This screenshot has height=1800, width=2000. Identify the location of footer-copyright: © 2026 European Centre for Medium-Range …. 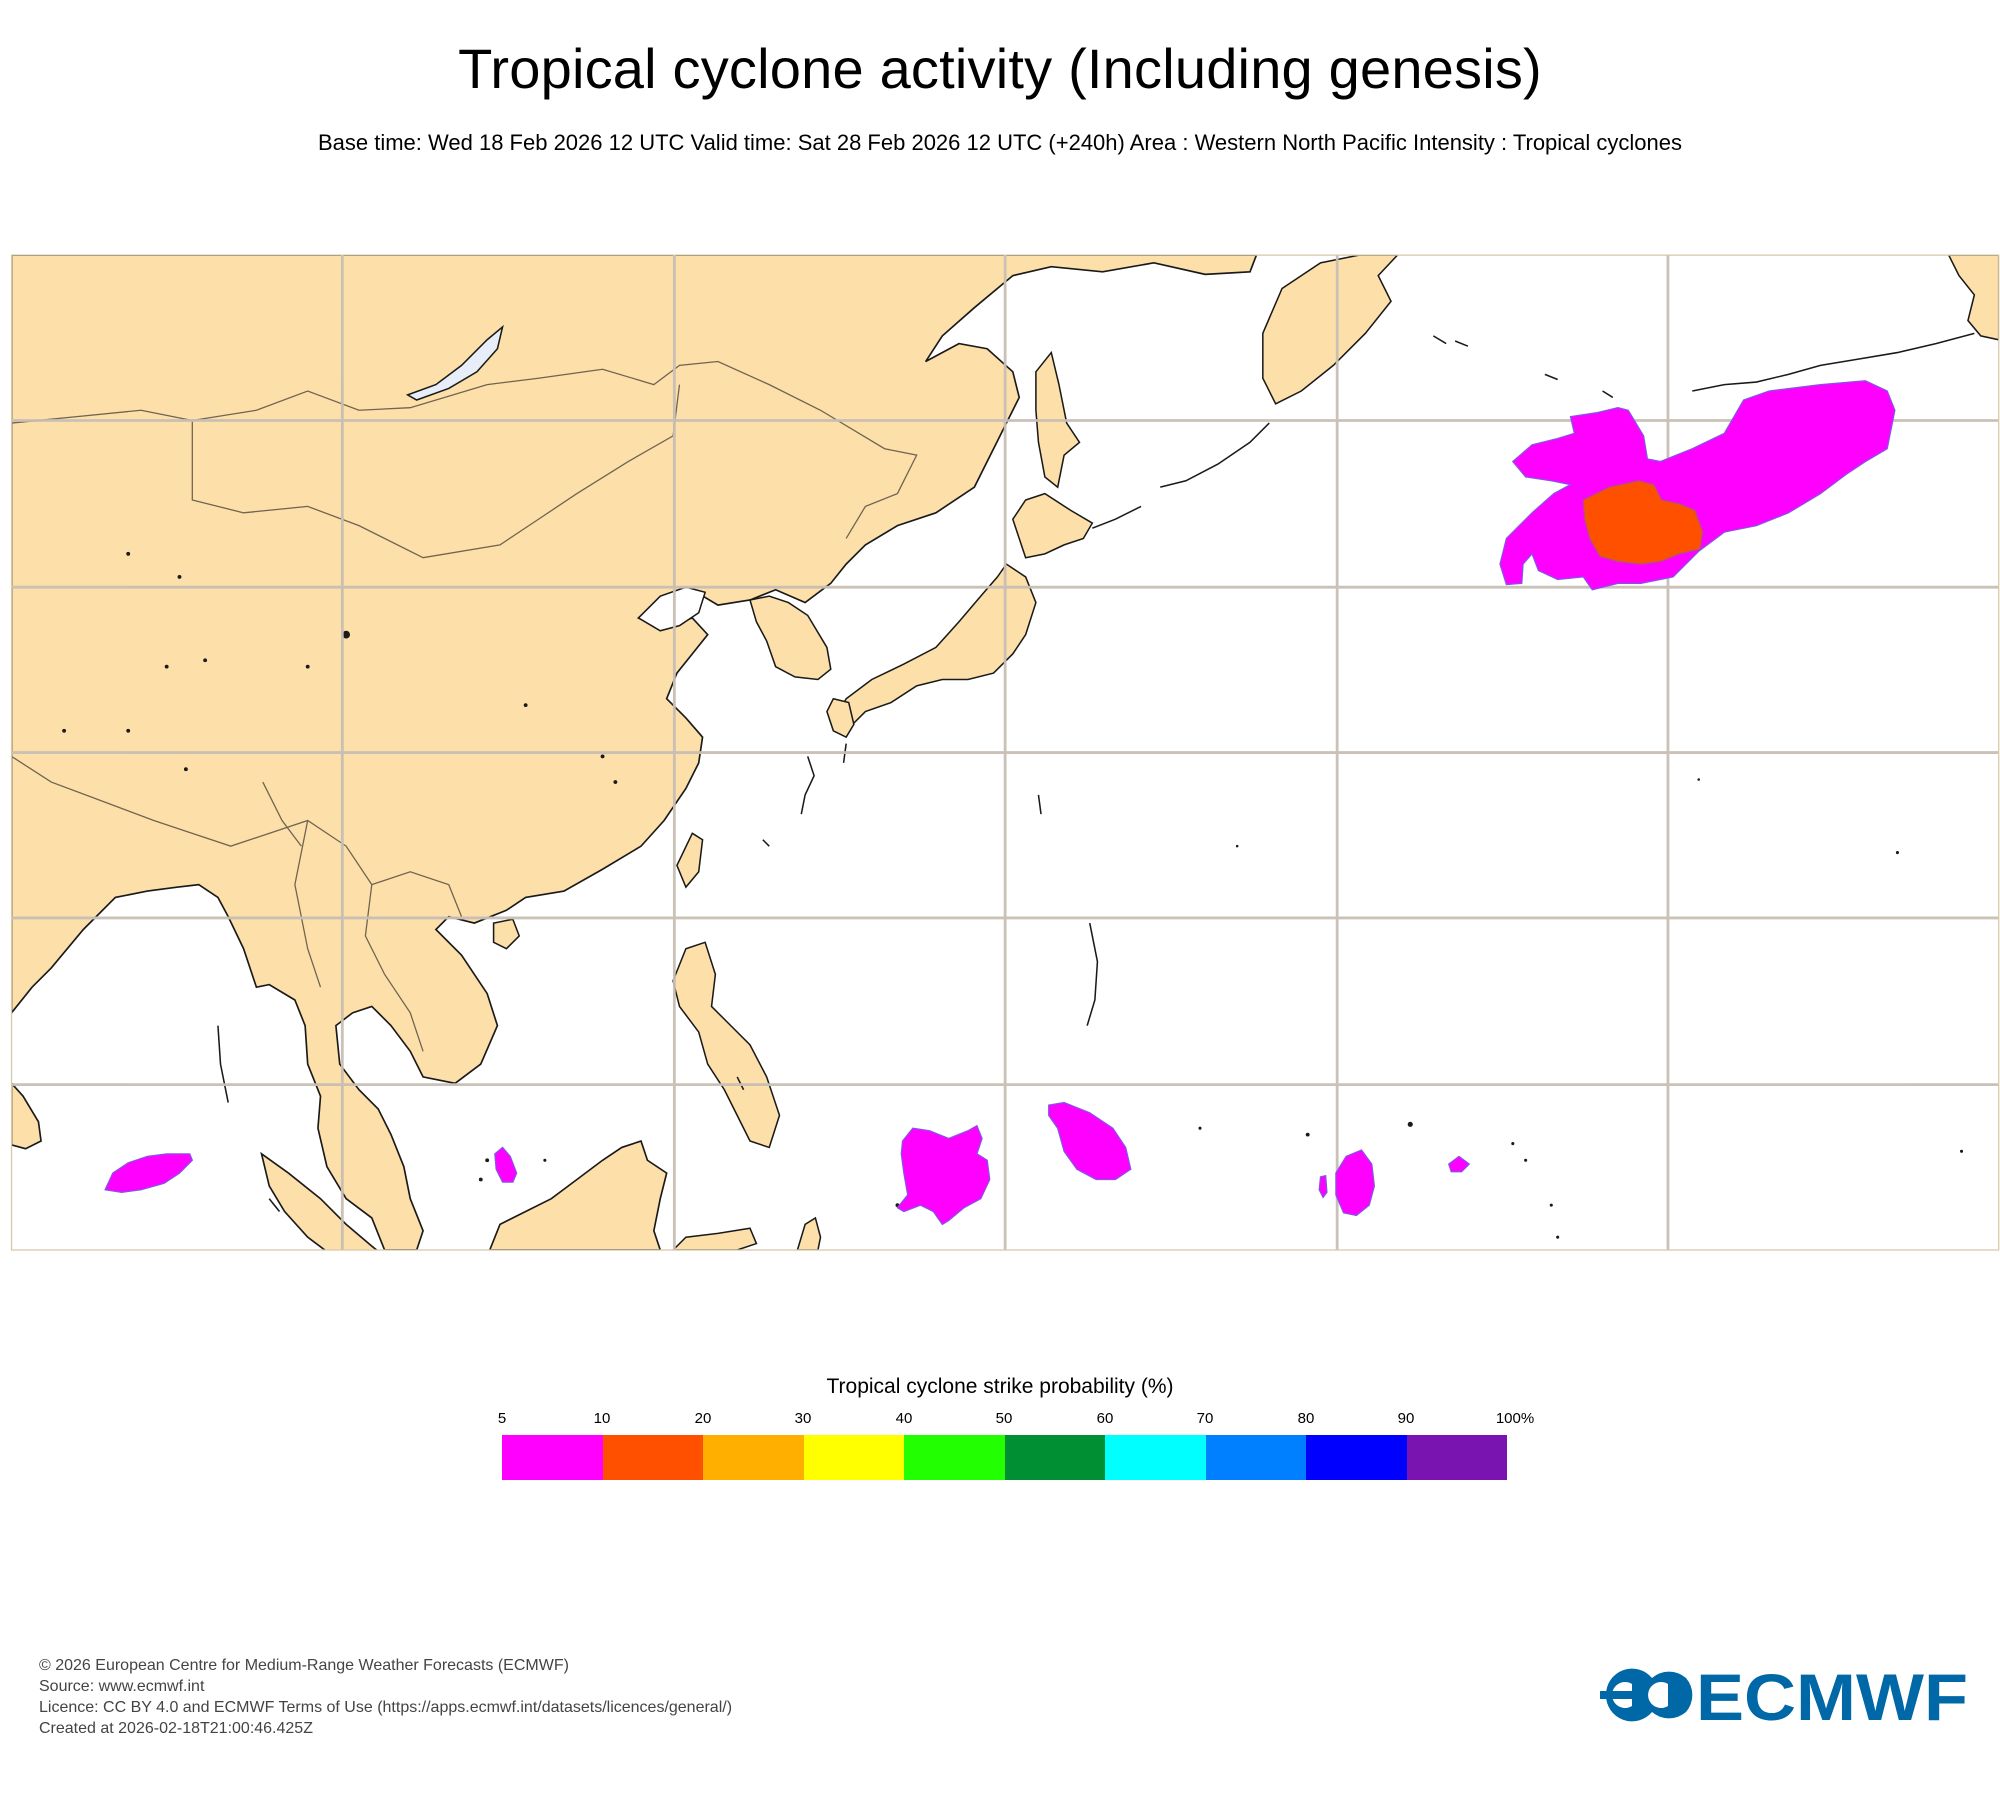
(304, 1665).